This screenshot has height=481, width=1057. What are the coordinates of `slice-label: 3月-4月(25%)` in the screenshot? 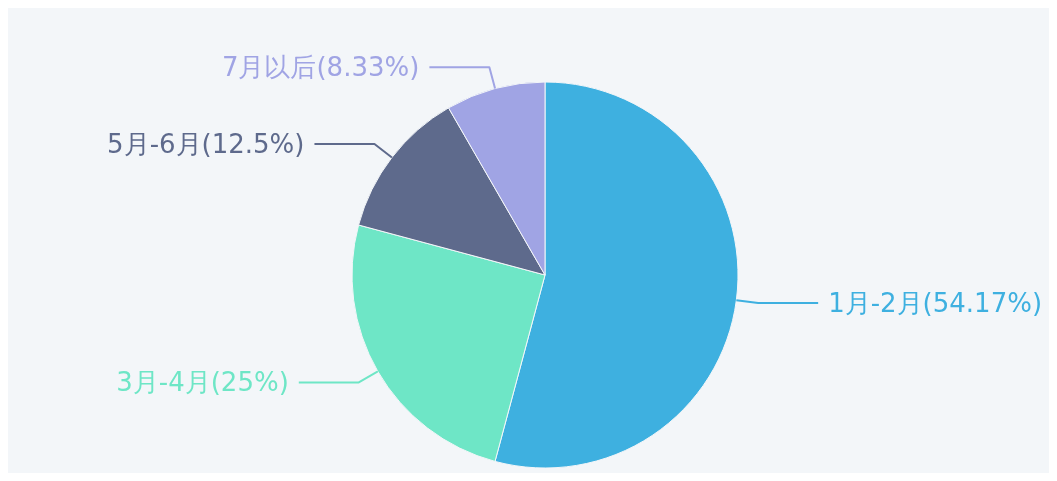 It's located at (202, 382).